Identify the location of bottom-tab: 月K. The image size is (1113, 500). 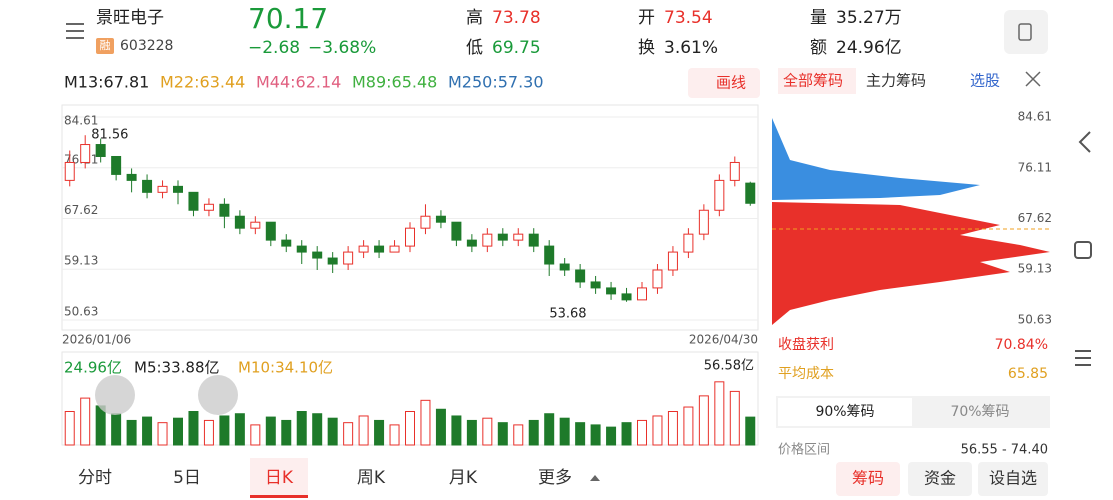
(463, 478).